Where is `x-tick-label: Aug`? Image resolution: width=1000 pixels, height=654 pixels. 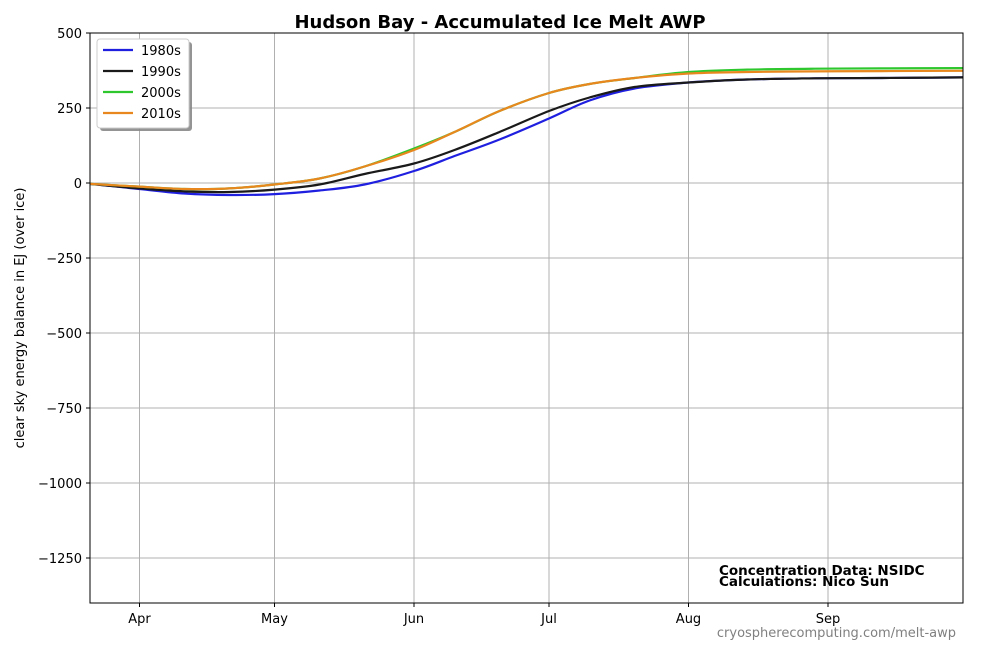
x-tick-label: Aug is located at coordinates (688, 619).